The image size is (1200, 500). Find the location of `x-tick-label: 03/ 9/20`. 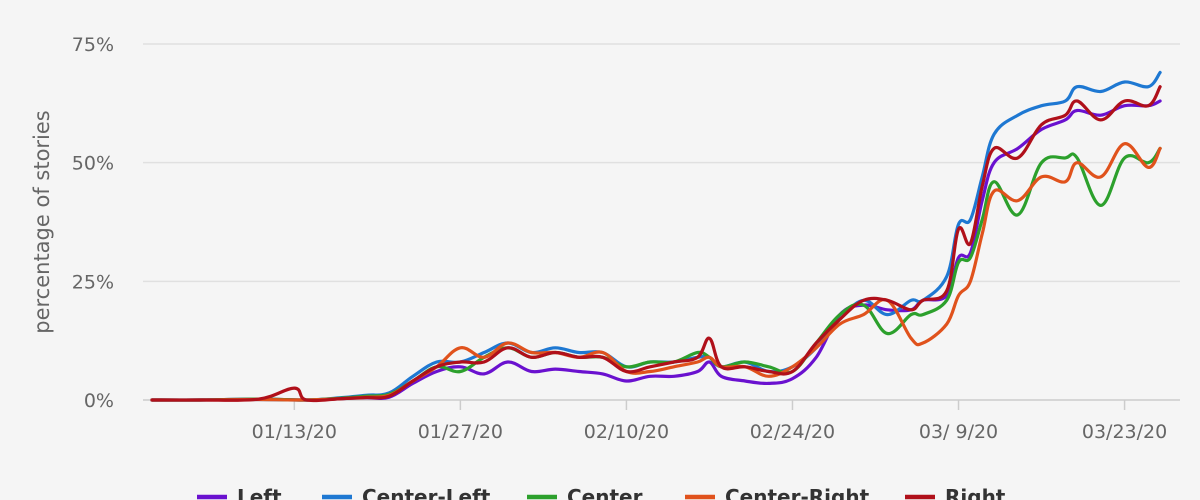

x-tick-label: 03/ 9/20 is located at coordinates (958, 432).